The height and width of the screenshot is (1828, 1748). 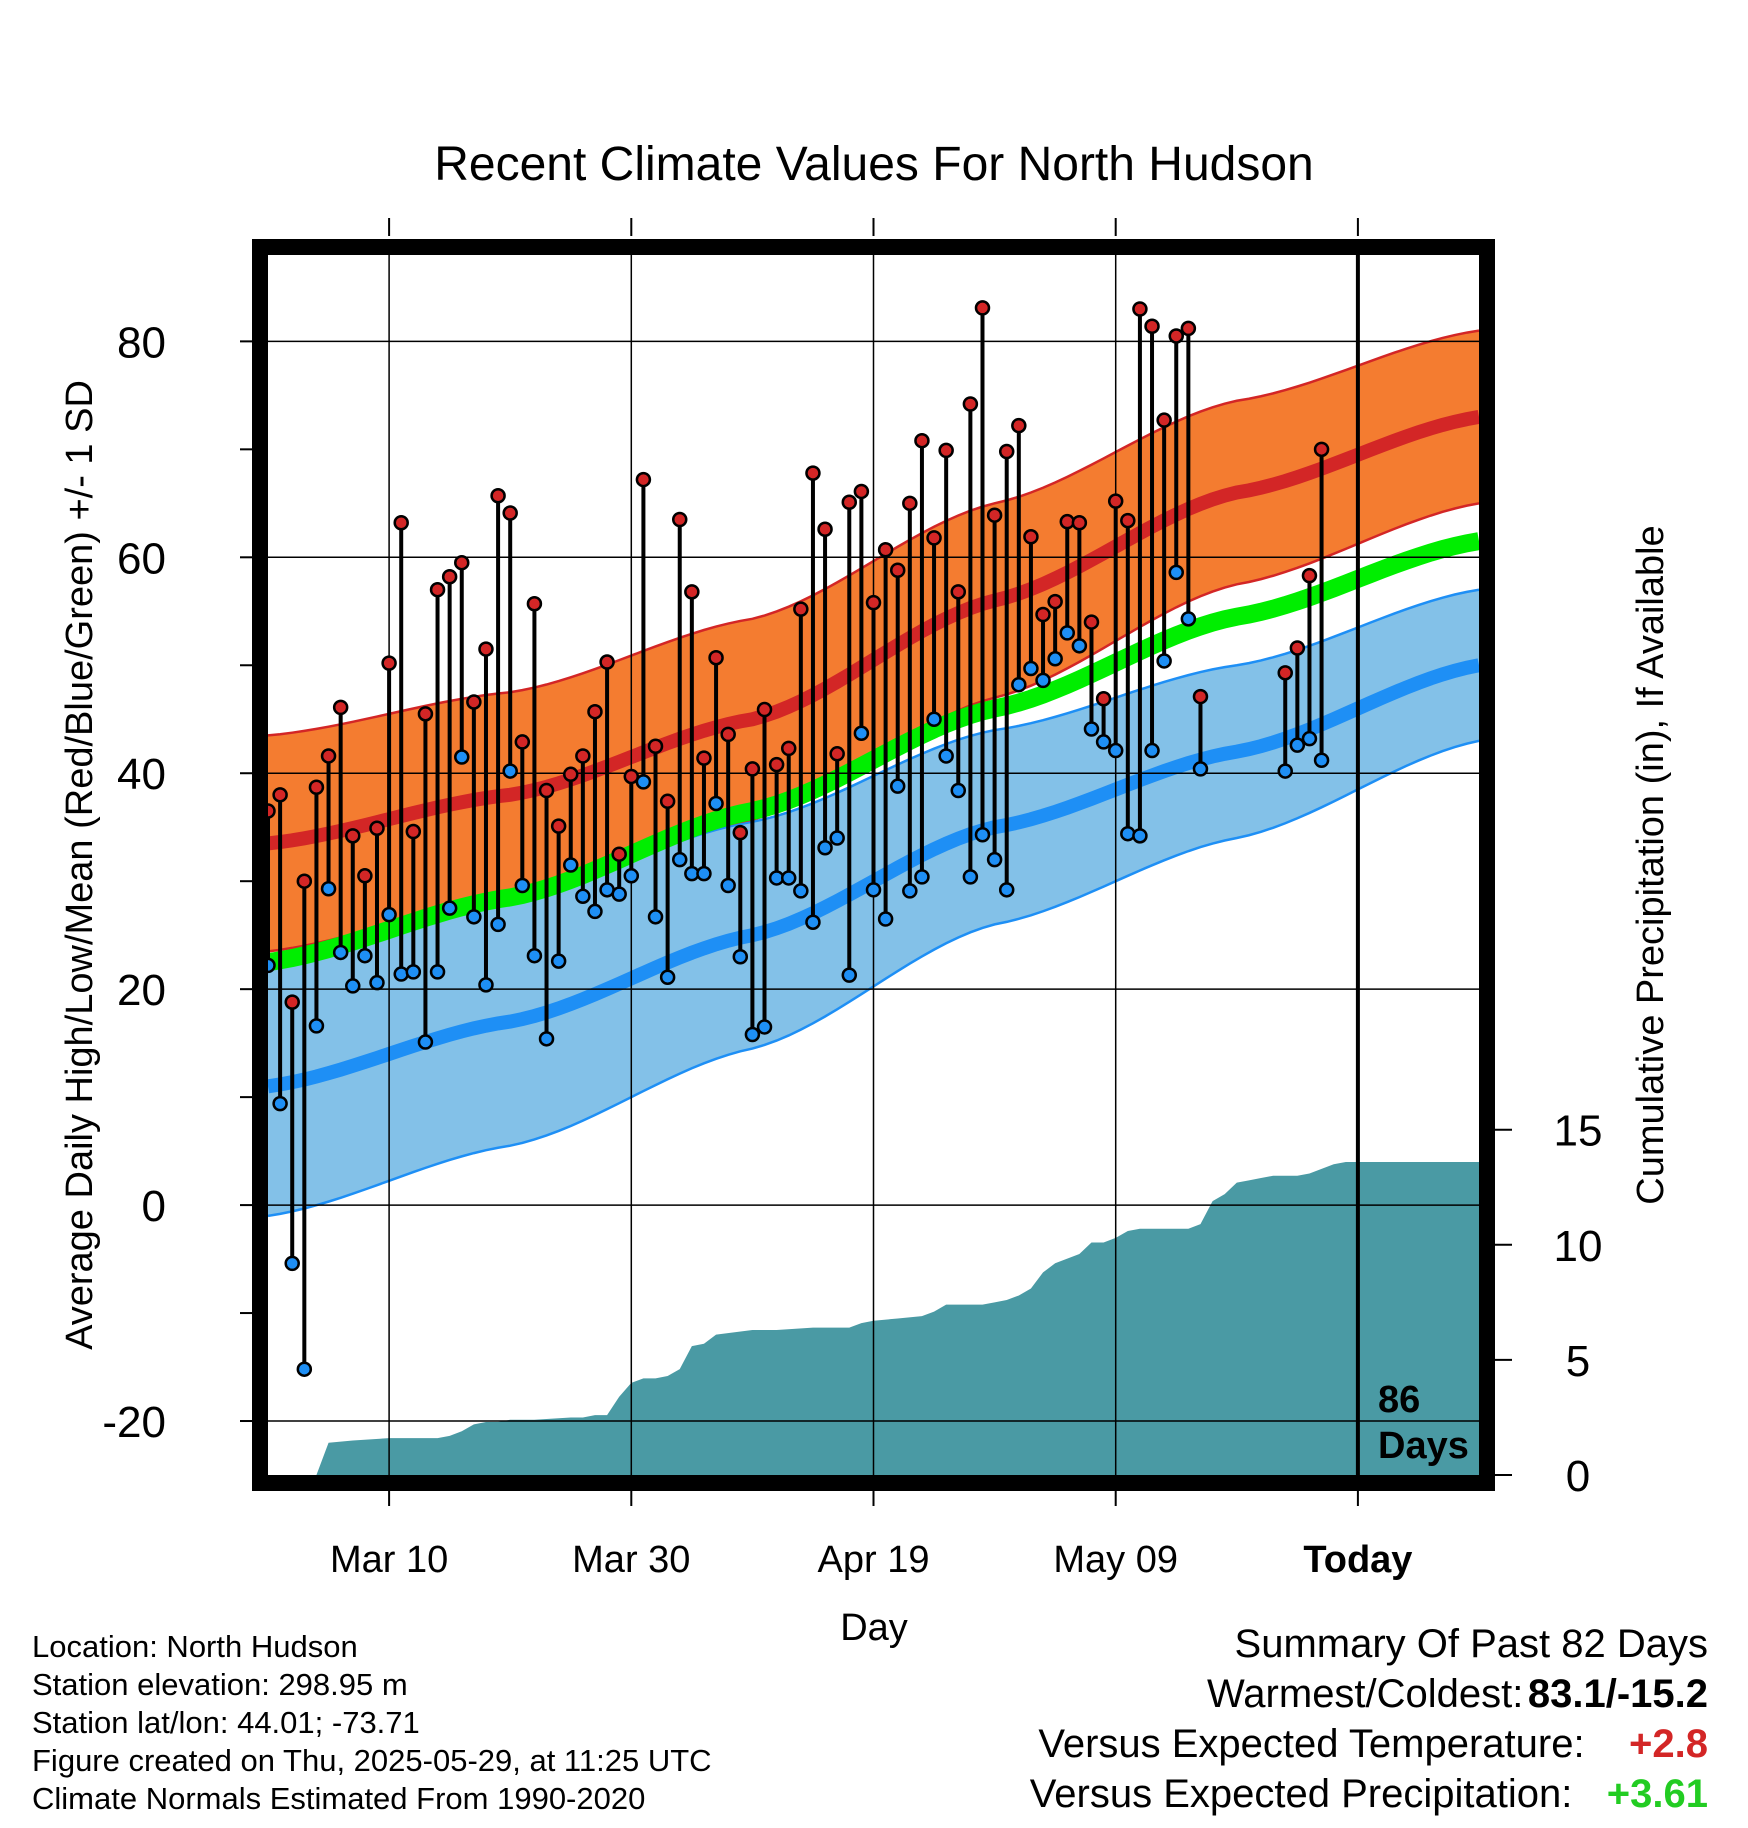 I want to click on temp-value: +2.8, so click(x=1668, y=1744).